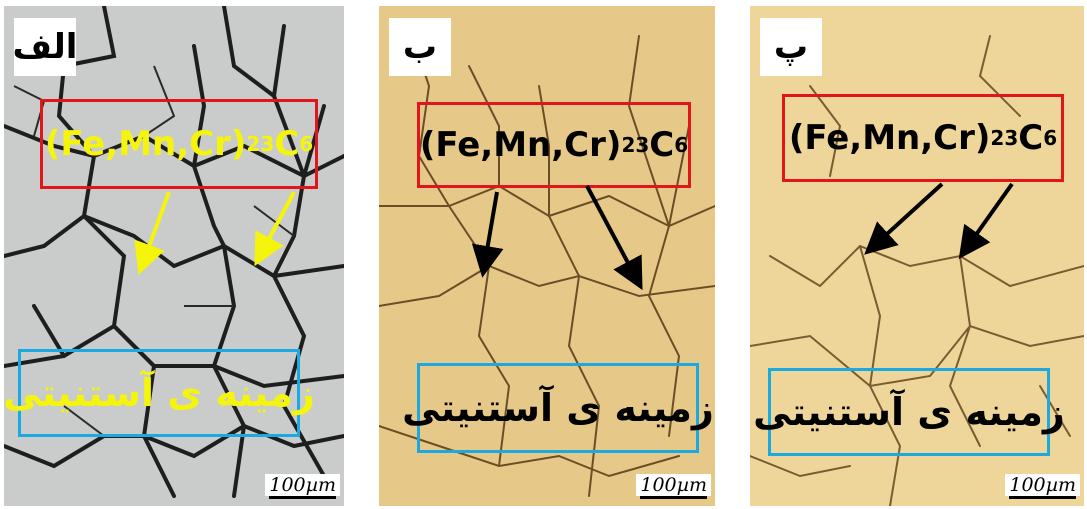 This screenshot has width=1087, height=509. What do you see at coordinates (420, 47) in the screenshot?
I see `panel-letter: ب` at bounding box center [420, 47].